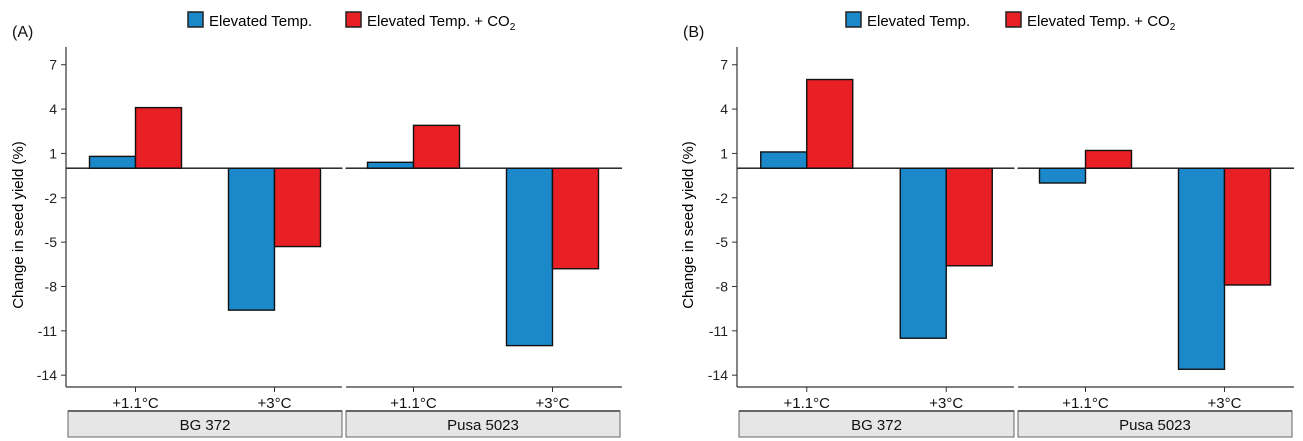 This screenshot has height=441, width=1303. What do you see at coordinates (344, 424) in the screenshot?
I see `facet-strips-a: BG 372 Pusa 5023` at bounding box center [344, 424].